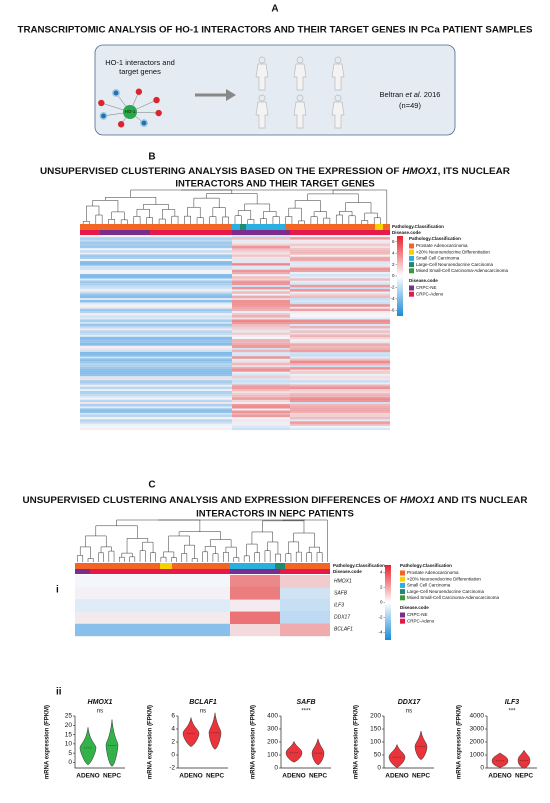  What do you see at coordinates (455, 264) in the screenshot?
I see `legend-label: Large-Cell Neuroendocrine Carcinoma` at bounding box center [455, 264].